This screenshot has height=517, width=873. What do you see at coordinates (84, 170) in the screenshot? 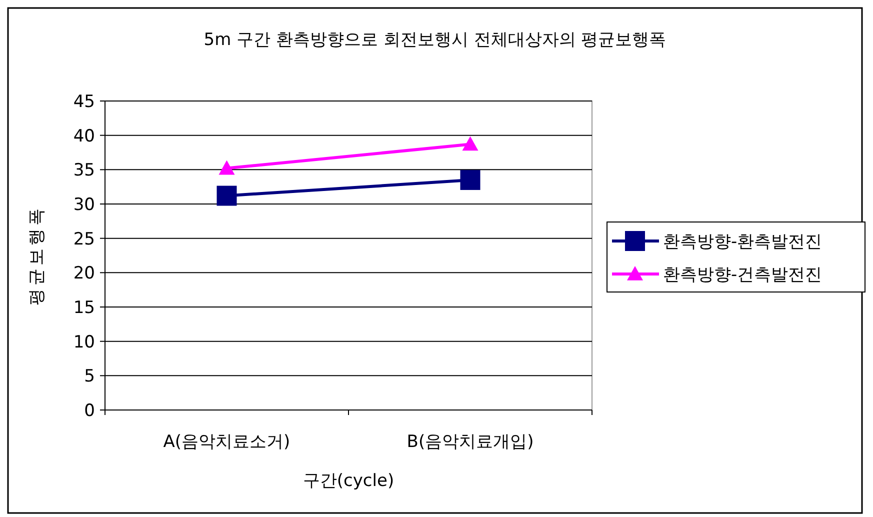
I see `y-tick-label: 35` at bounding box center [84, 170].